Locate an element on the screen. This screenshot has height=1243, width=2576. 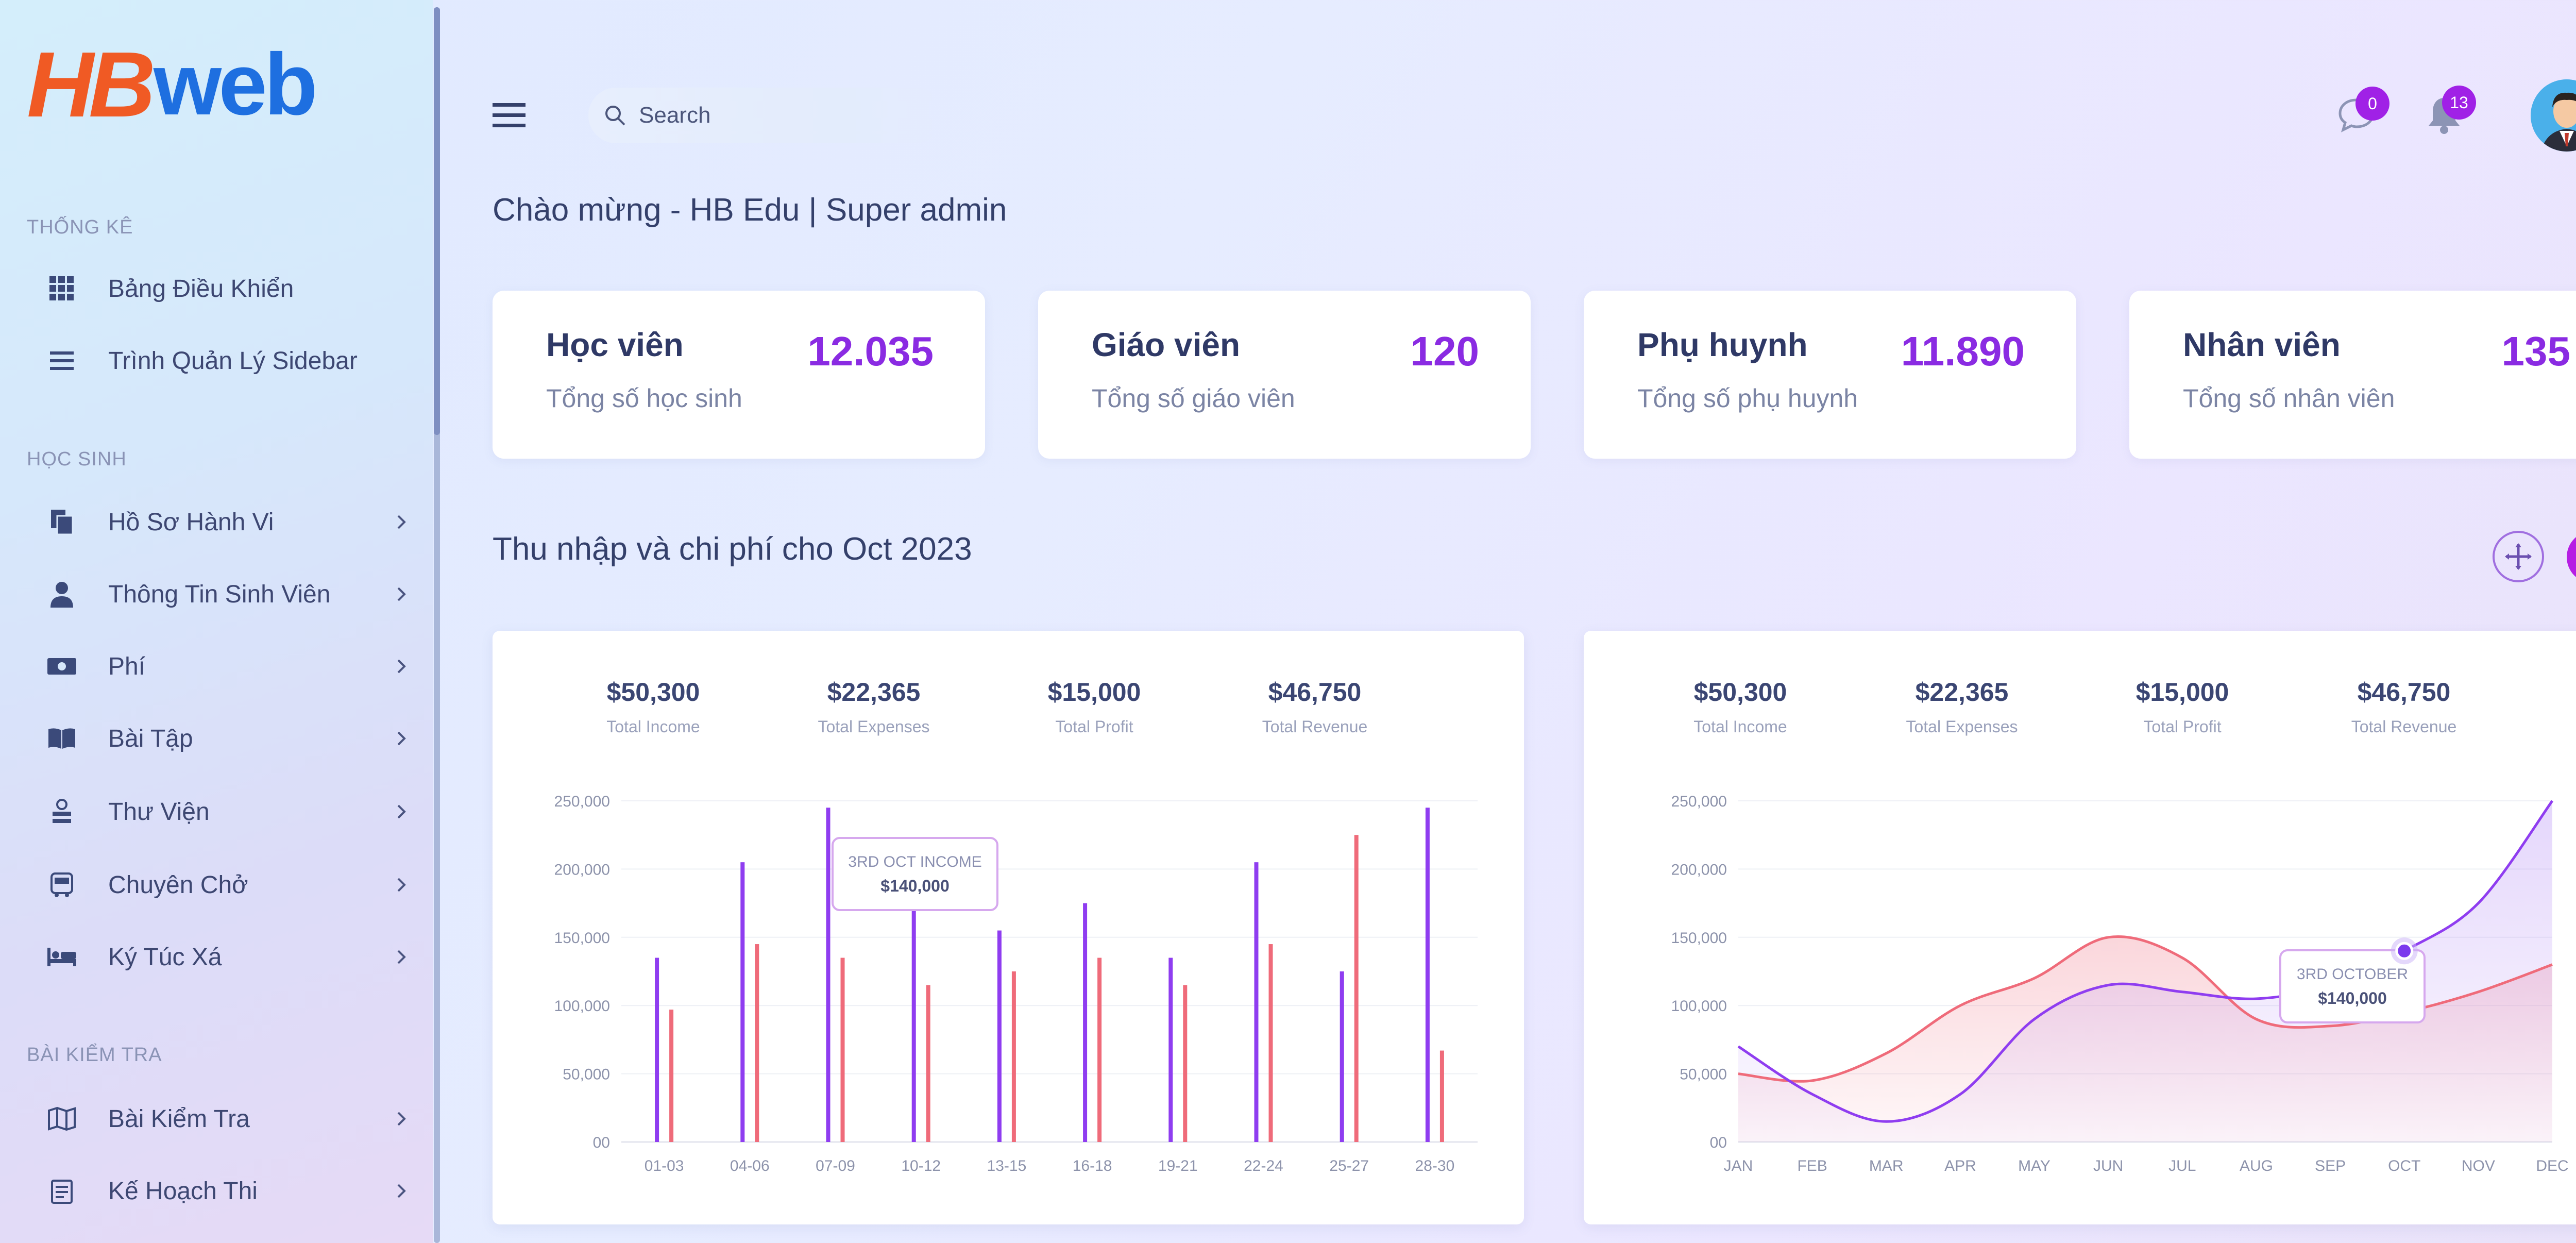
section-label-students: HỌC SINH is located at coordinates (77, 459).